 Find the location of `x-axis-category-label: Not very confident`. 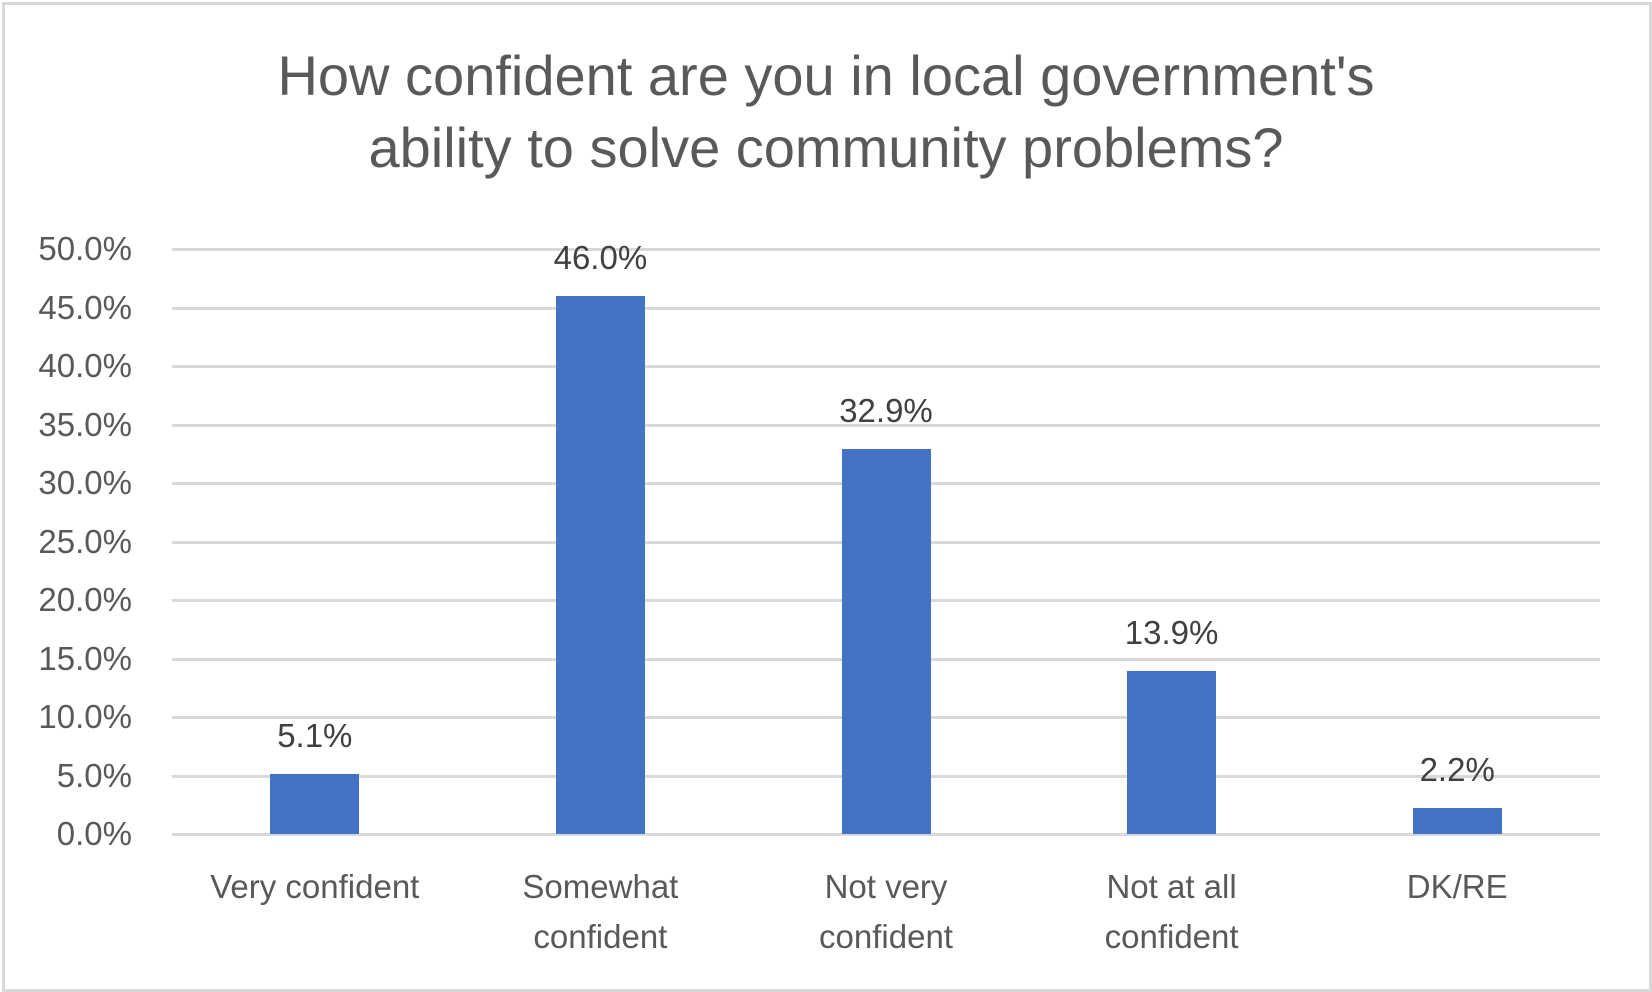

x-axis-category-label: Not very confident is located at coordinates (886, 912).